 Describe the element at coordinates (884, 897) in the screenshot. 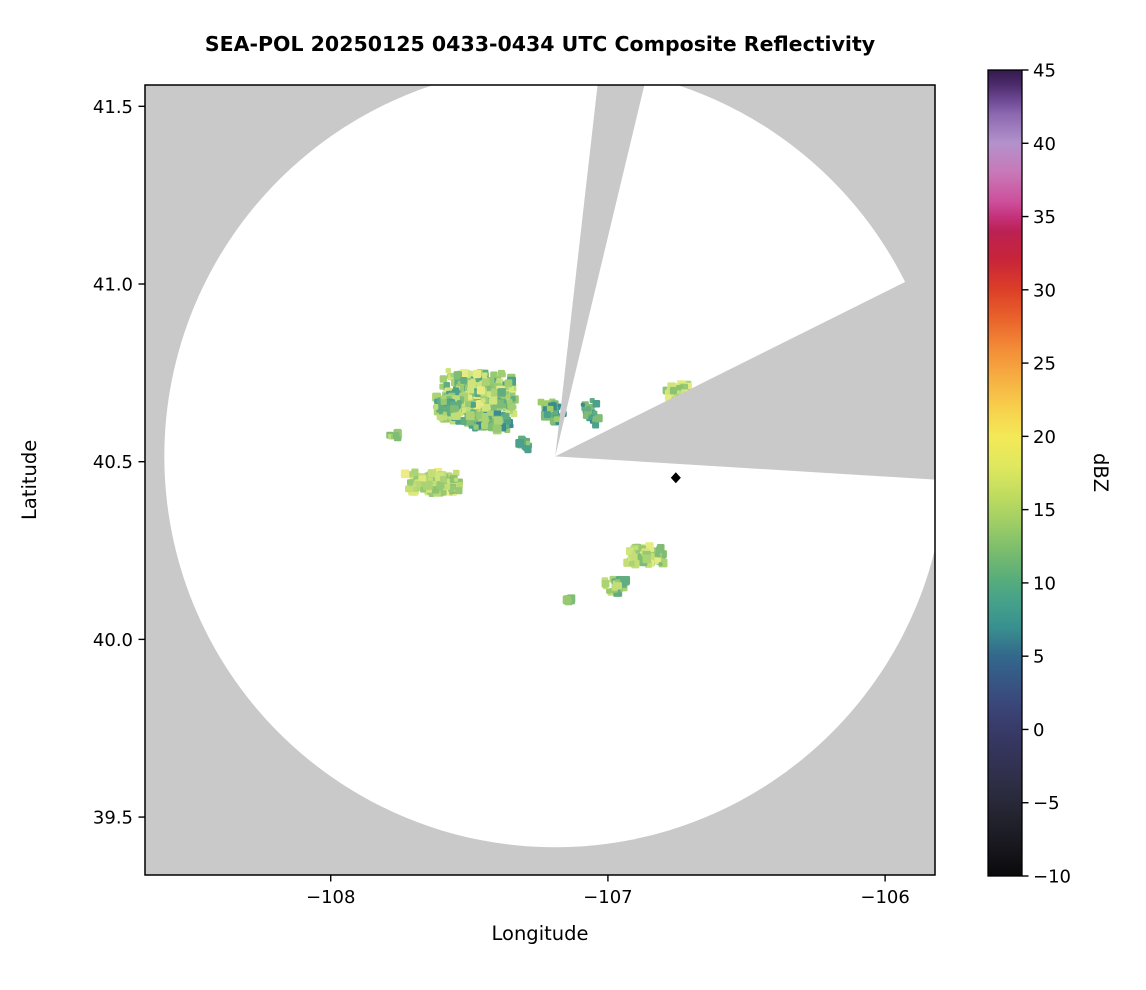

I see `x-tick-label: −106` at that location.